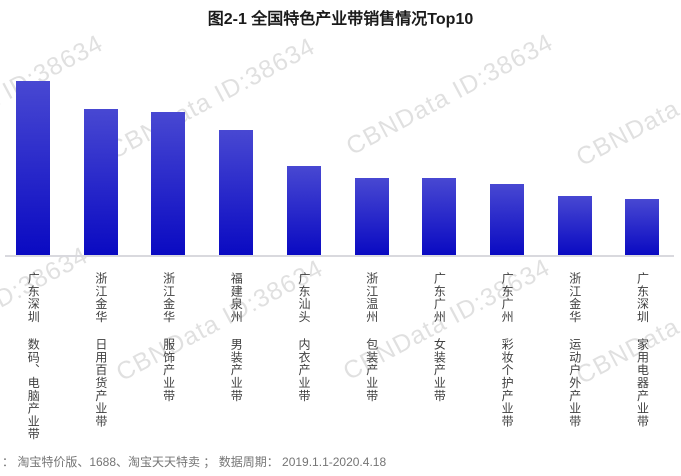  I want to click on category-label: 广东广州 彩妆个护产业带, so click(507, 350).